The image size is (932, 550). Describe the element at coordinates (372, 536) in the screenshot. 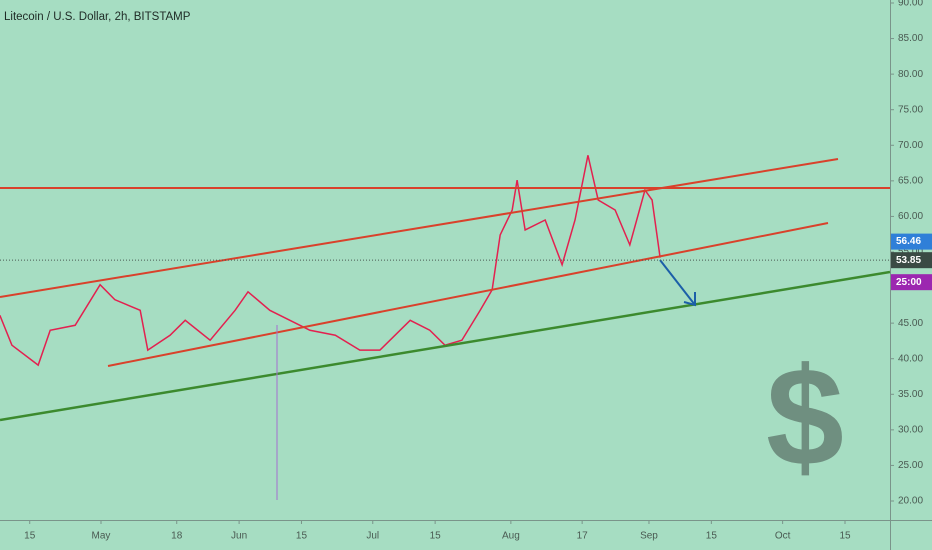

I see `x-tick-label: Jul` at that location.